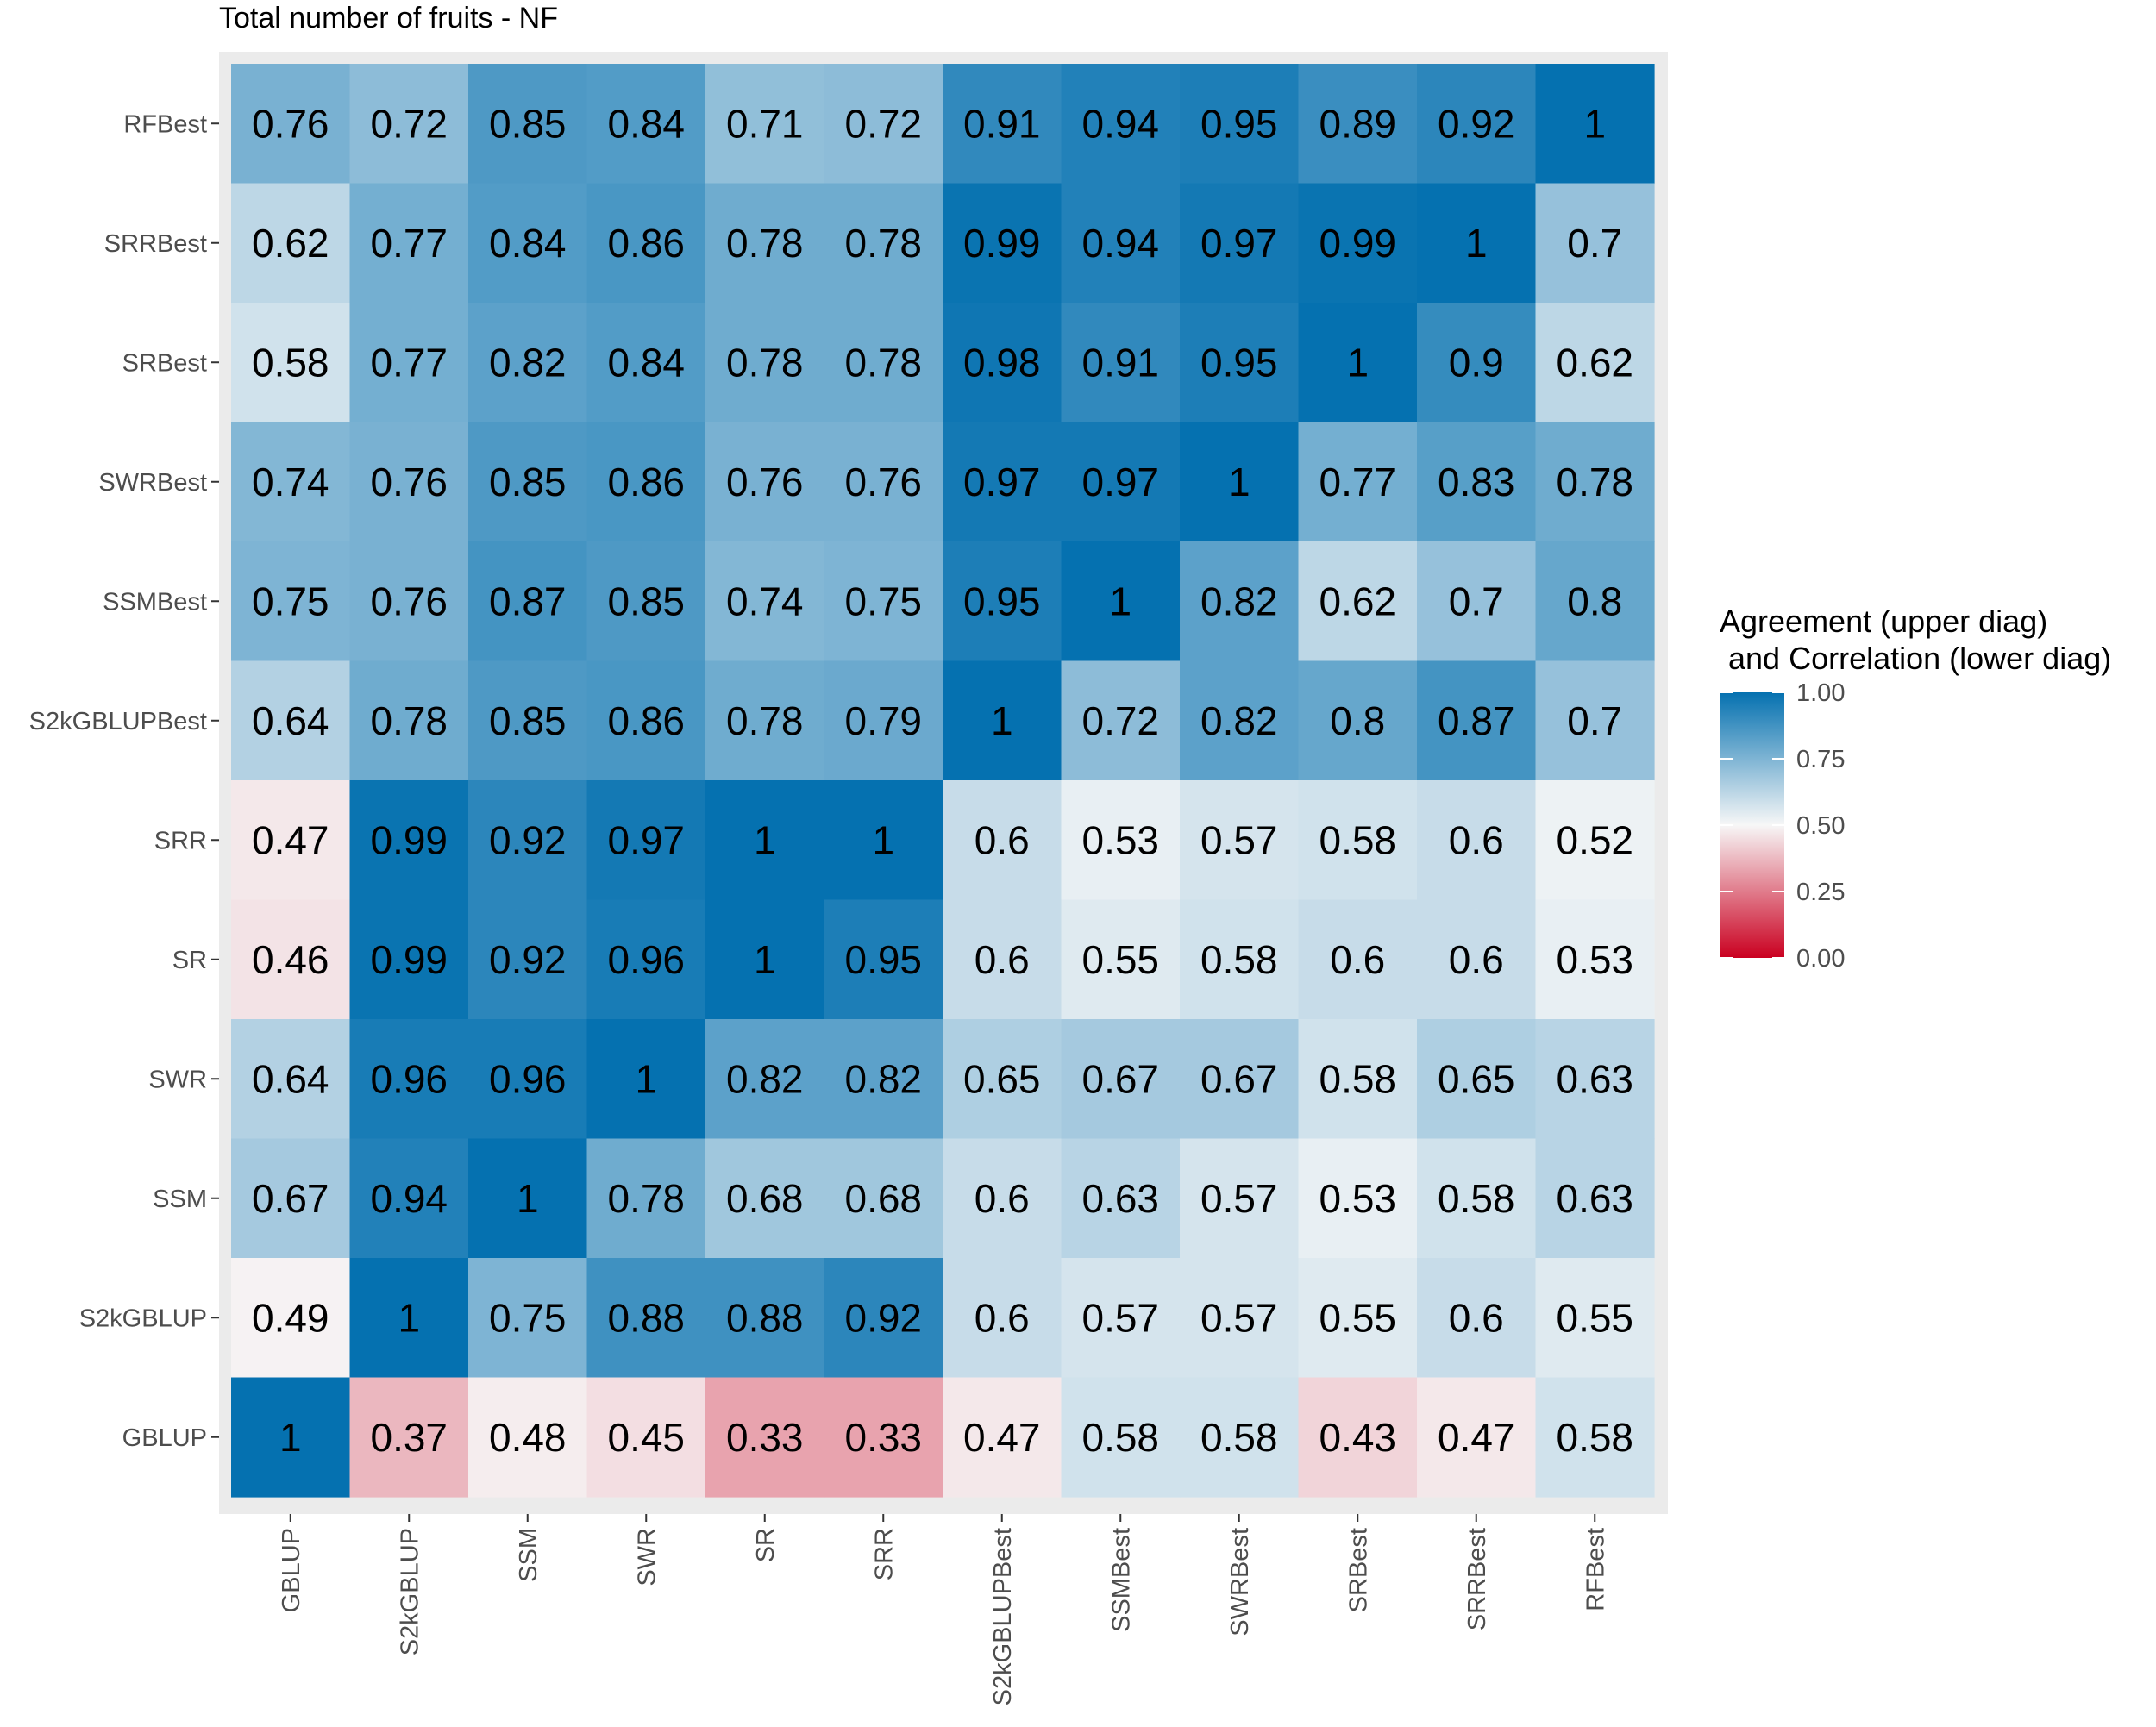 The image size is (2156, 1727). I want to click on x-tick-label: S2kGBLUPBest, so click(1003, 1616).